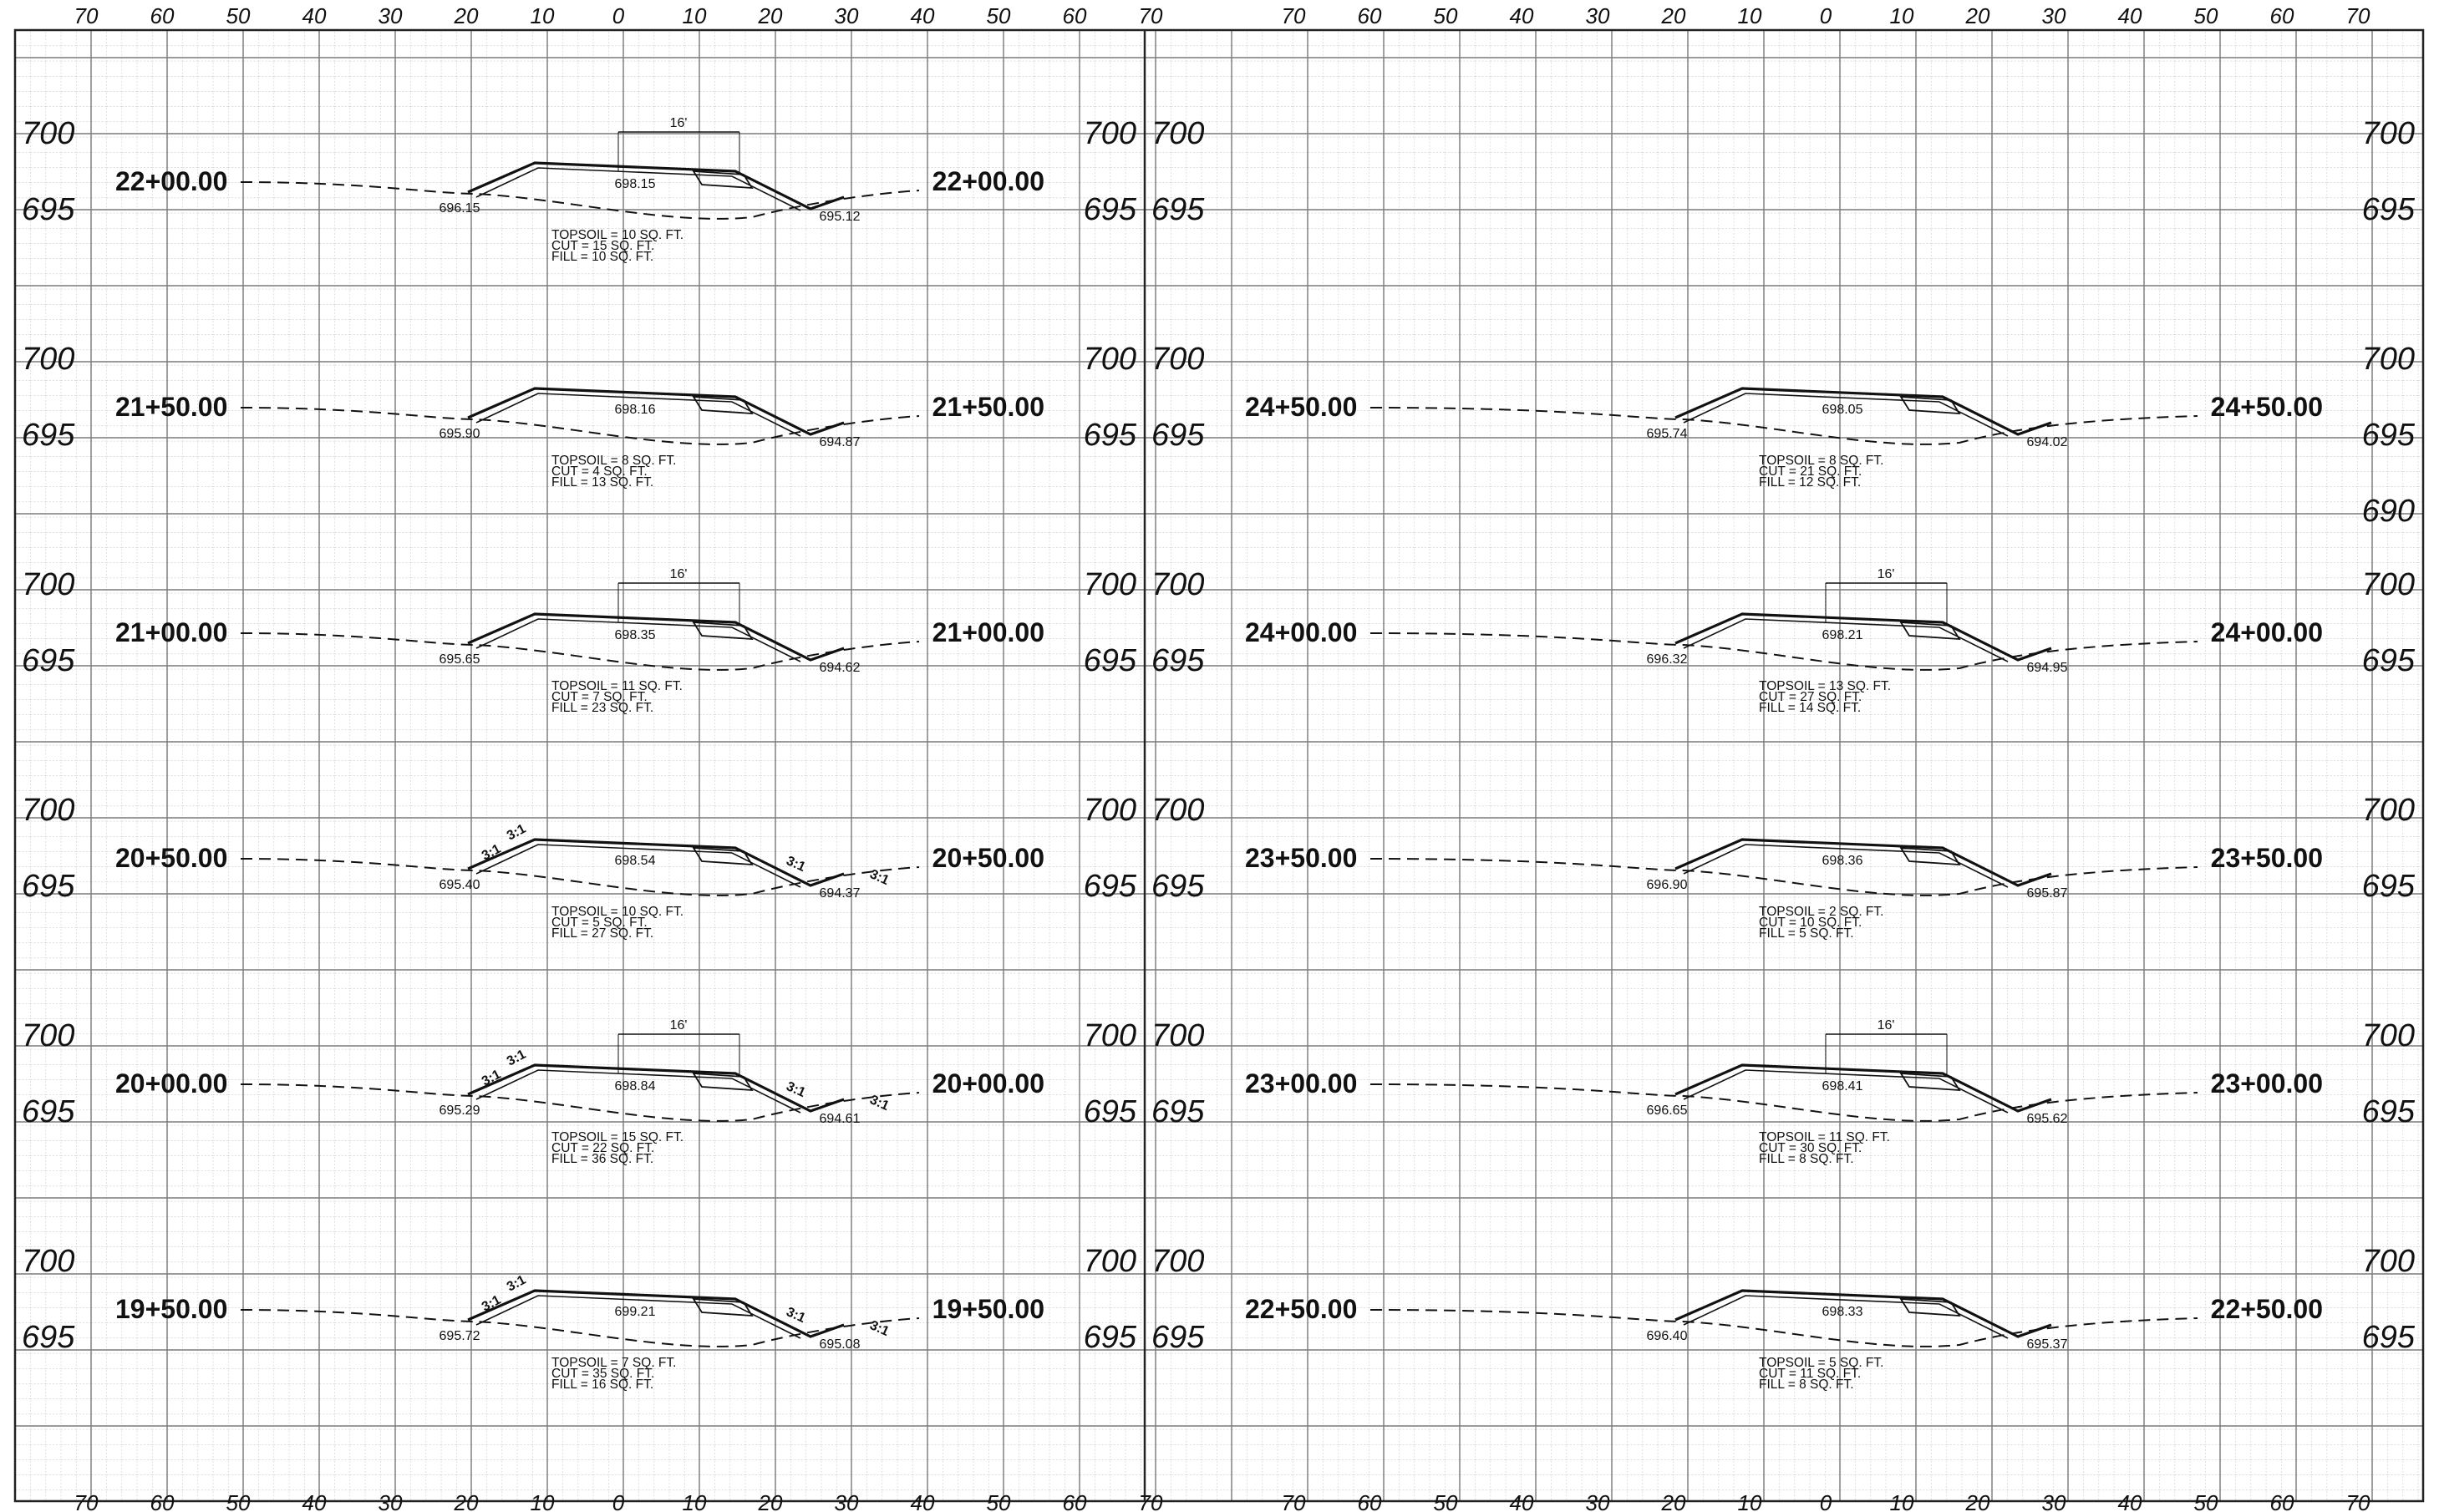 The width and height of the screenshot is (2439, 1512). Describe the element at coordinates (1667, 1336) in the screenshot. I see `left-toe-elevation: 696.40` at that location.